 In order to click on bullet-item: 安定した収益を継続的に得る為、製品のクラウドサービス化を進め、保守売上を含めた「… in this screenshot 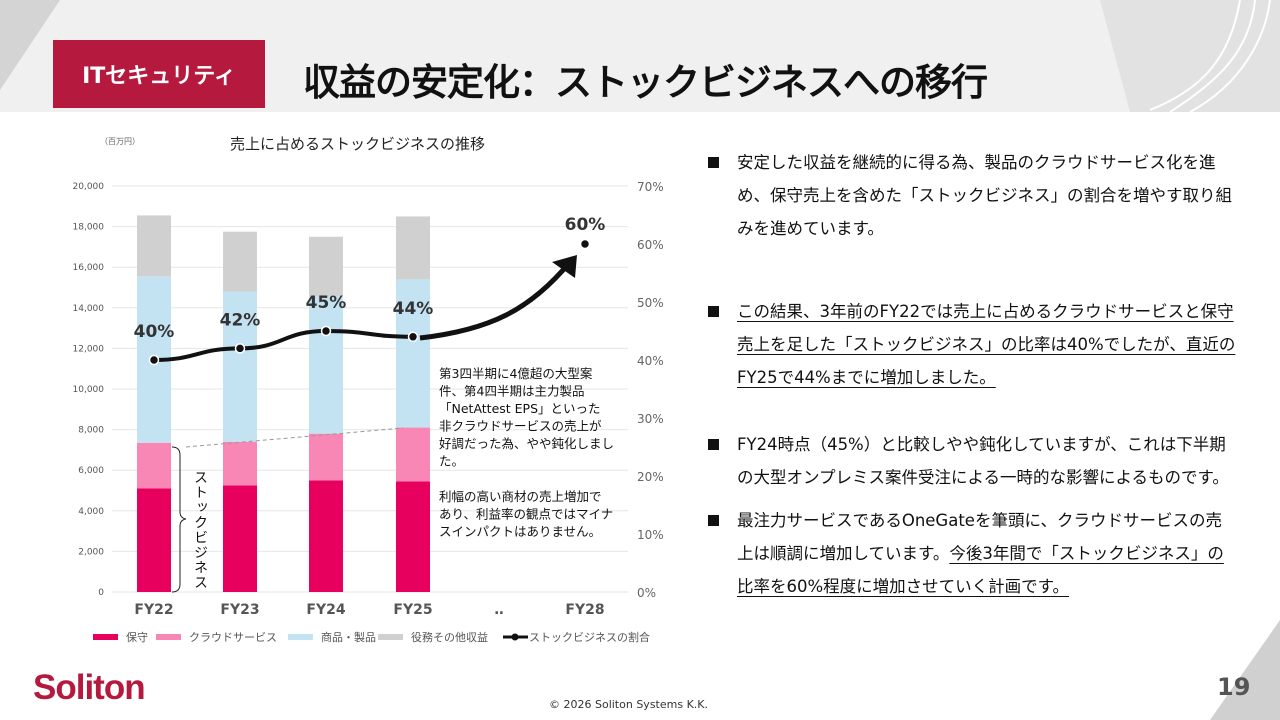, I will do `click(971, 195)`.